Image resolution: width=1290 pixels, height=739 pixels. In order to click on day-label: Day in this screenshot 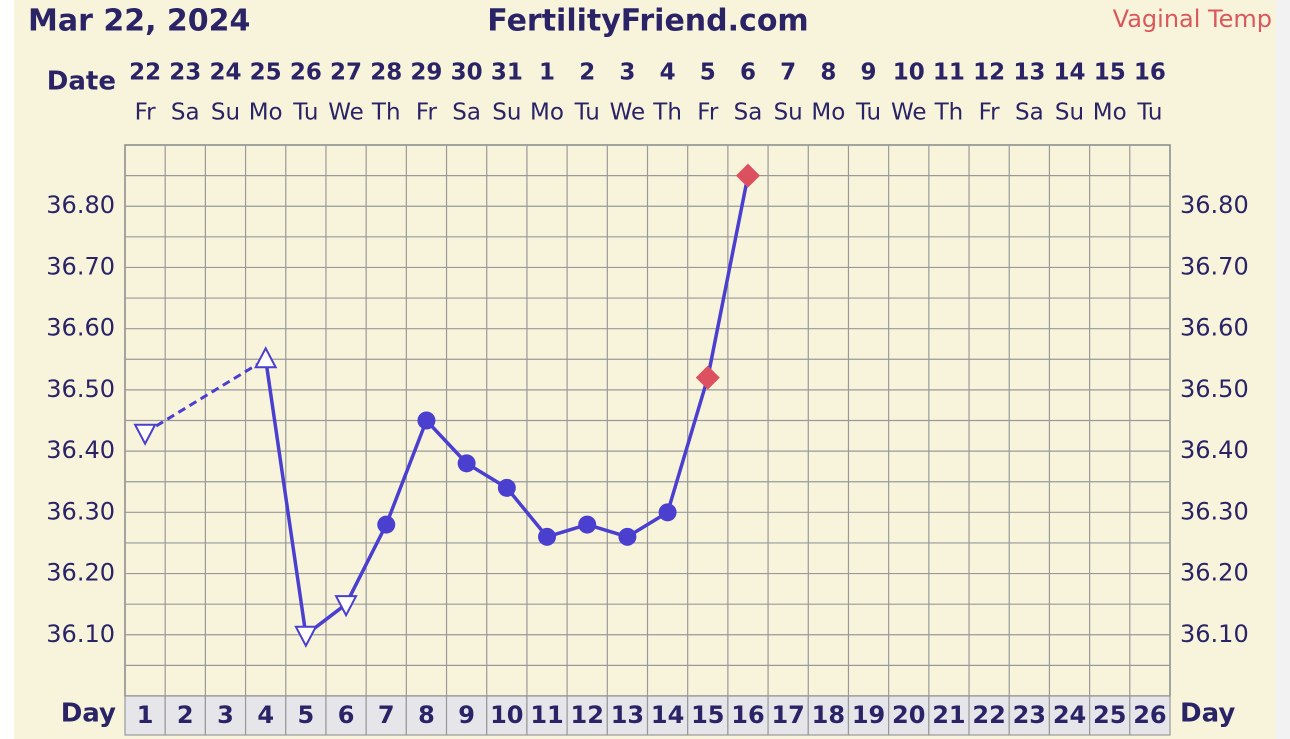, I will do `click(88, 714)`.